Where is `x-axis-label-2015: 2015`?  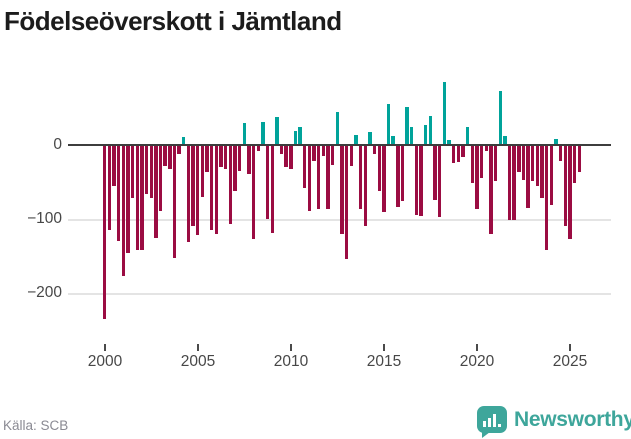 x-axis-label-2015: 2015 is located at coordinates (384, 361).